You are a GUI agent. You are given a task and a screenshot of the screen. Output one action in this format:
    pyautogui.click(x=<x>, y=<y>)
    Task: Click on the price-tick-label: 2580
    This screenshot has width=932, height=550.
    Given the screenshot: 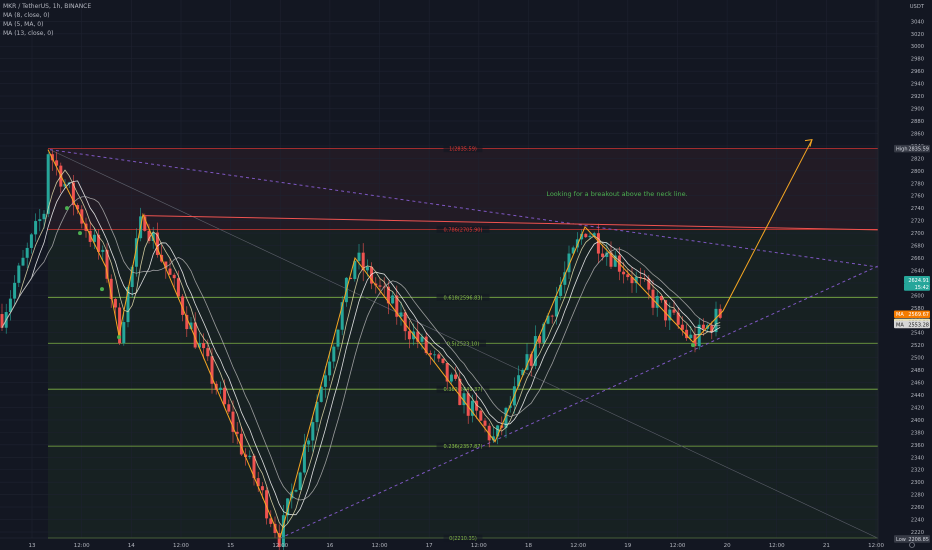 What is the action you would take?
    pyautogui.click(x=917, y=309)
    